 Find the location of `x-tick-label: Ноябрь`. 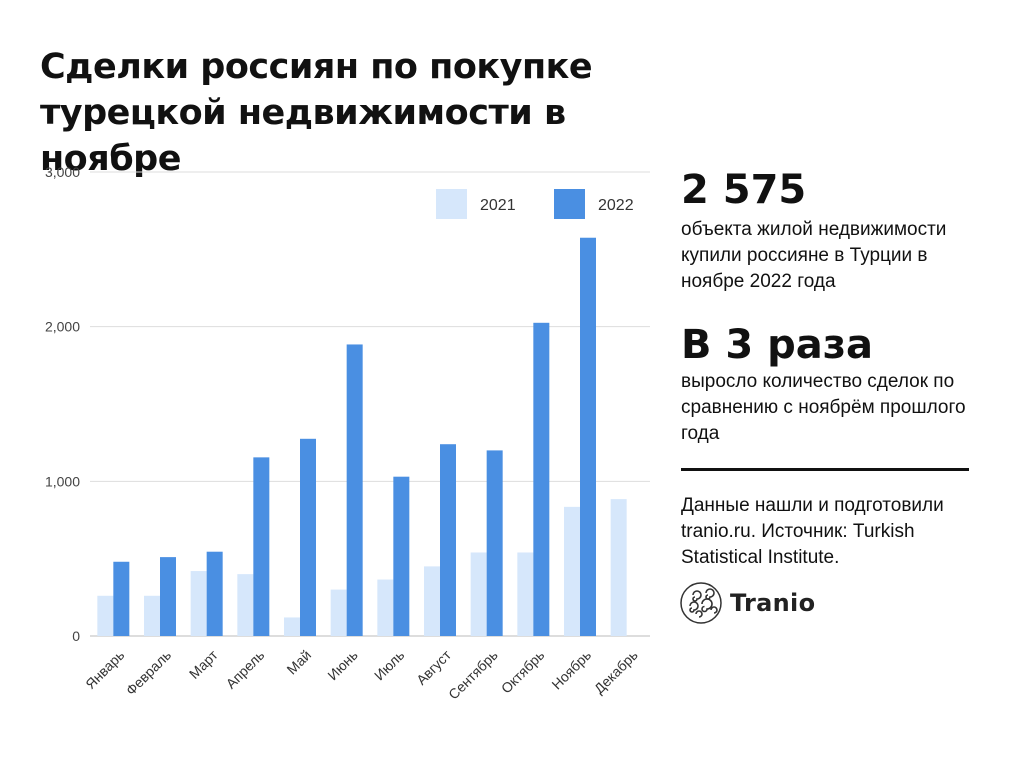

x-tick-label: Ноябрь is located at coordinates (571, 670).